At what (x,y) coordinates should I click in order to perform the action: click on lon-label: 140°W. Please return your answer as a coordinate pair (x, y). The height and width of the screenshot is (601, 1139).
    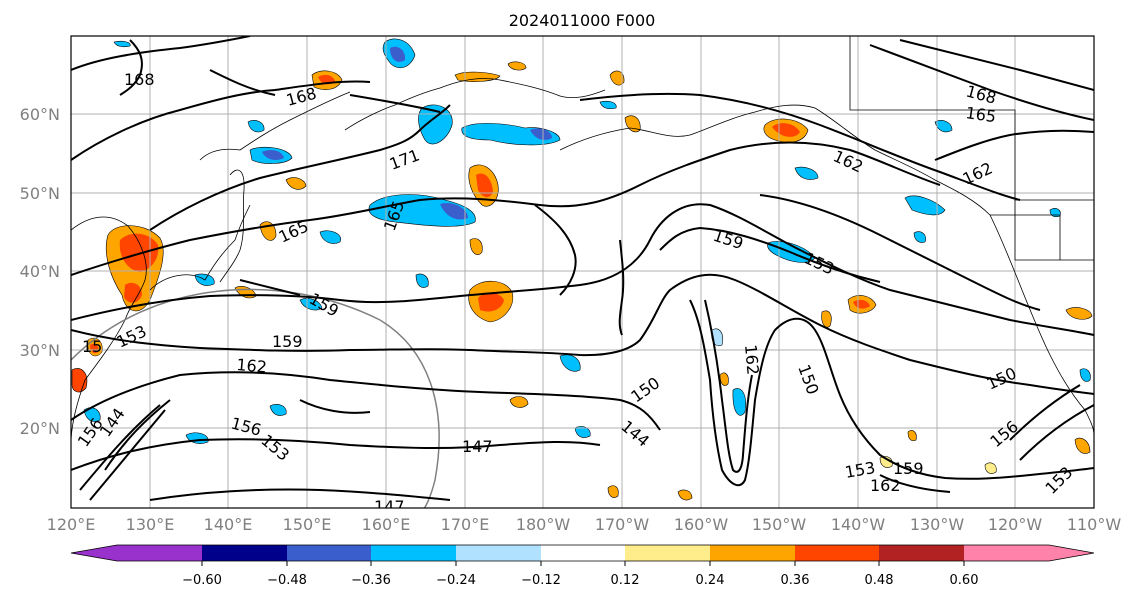
    Looking at the image, I should click on (858, 524).